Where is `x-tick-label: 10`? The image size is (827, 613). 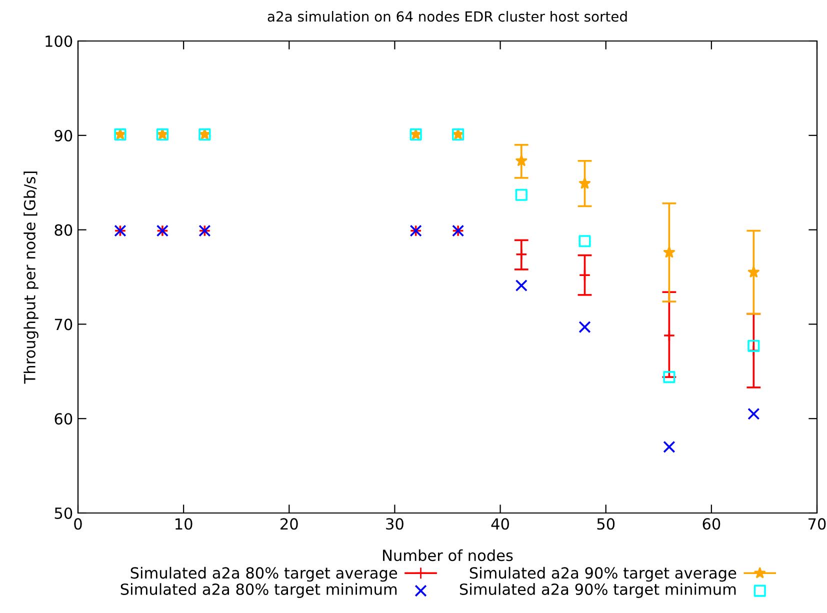 x-tick-label: 10 is located at coordinates (184, 524).